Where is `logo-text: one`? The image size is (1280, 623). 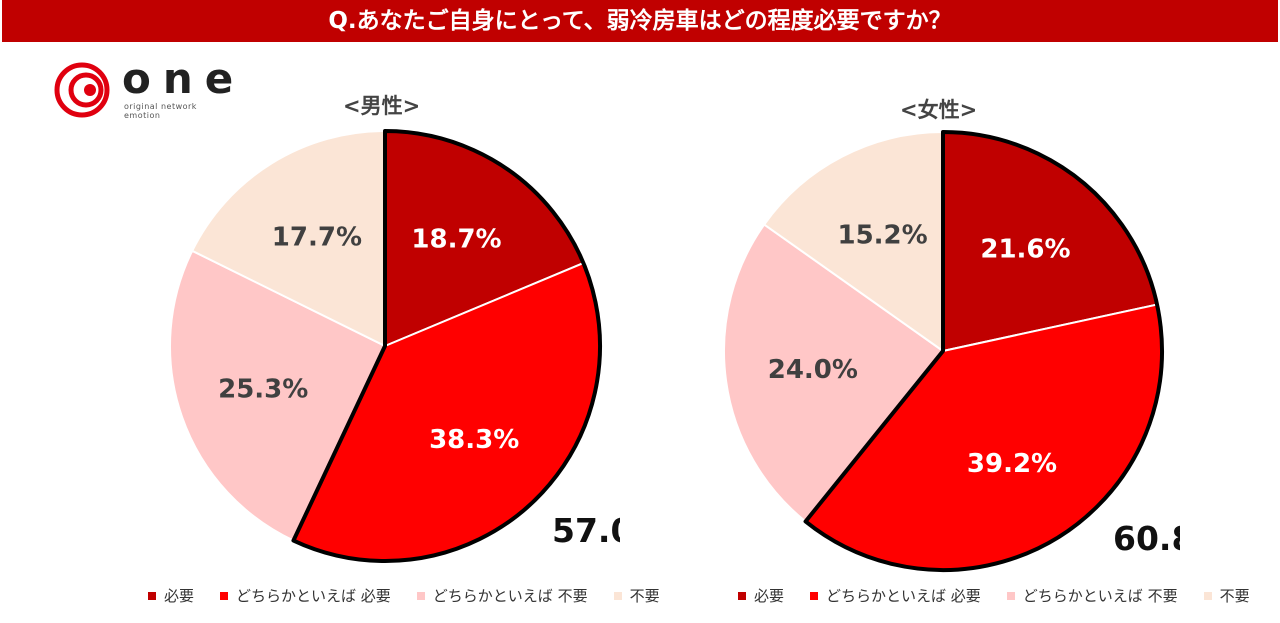
logo-text: one is located at coordinates (184, 78).